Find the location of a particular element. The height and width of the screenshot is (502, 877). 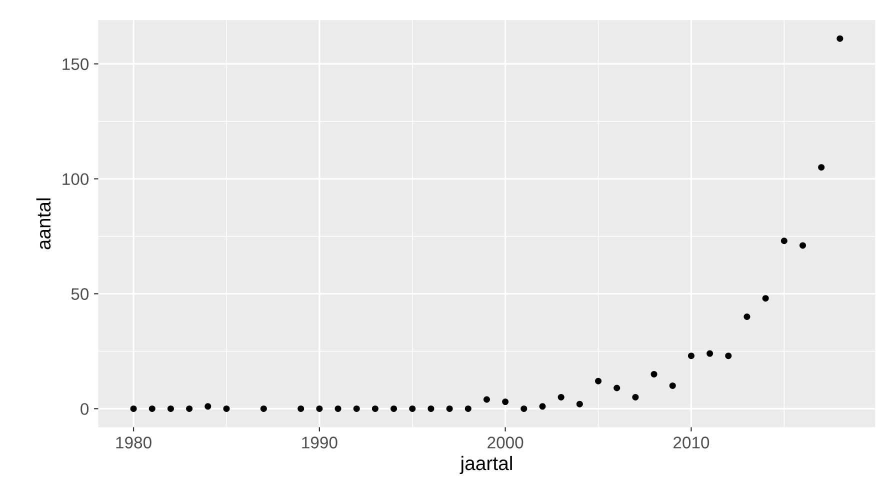

y-tick-label: 0 is located at coordinates (84, 409).